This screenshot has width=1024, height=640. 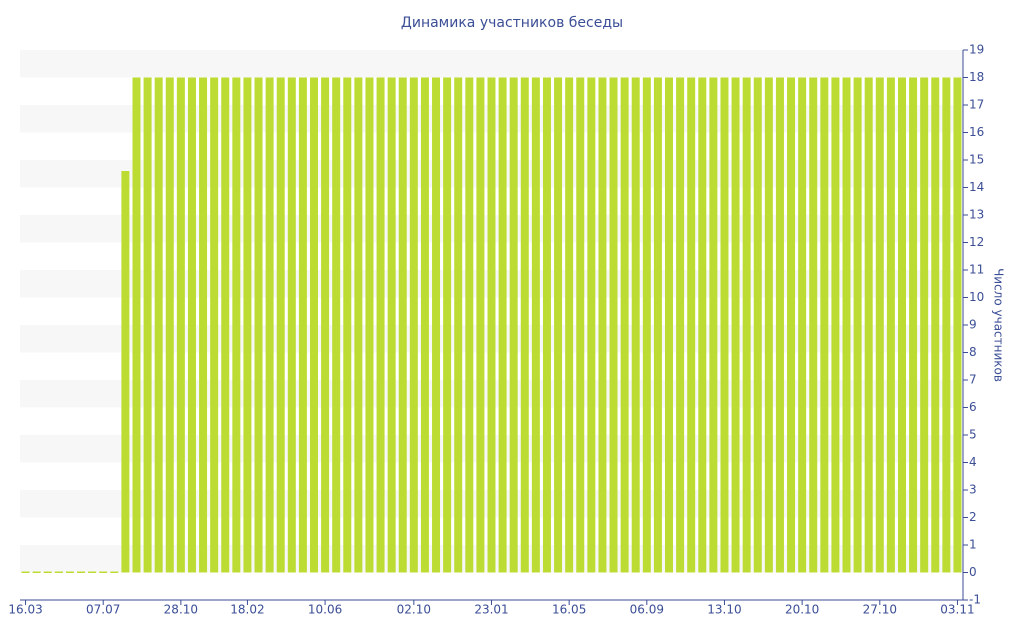 I want to click on y-tick-label: 9, so click(x=973, y=325).